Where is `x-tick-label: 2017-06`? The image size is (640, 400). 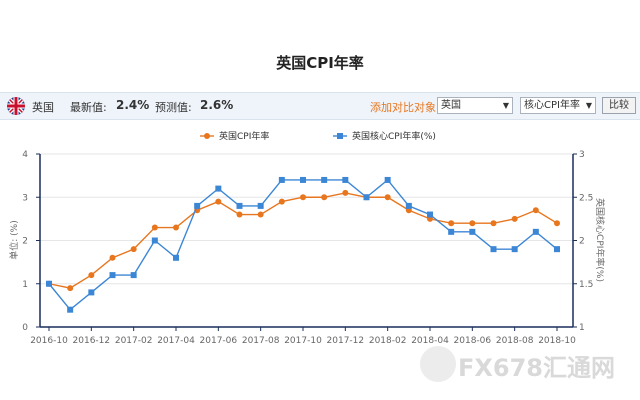 x-tick-label: 2017-06 is located at coordinates (219, 341).